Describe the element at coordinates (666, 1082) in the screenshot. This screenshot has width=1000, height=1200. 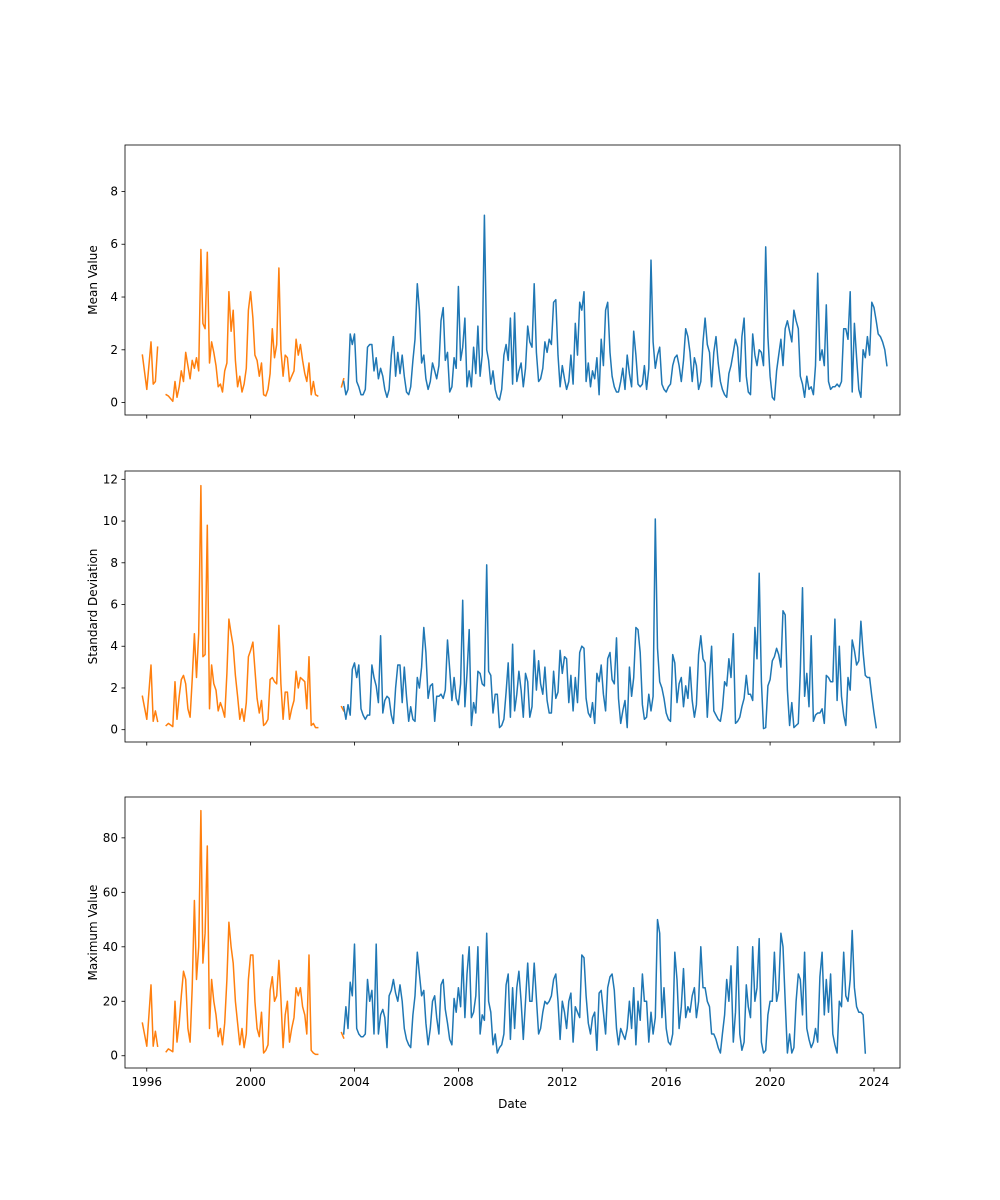
I see `x-tick-label: 2016` at that location.